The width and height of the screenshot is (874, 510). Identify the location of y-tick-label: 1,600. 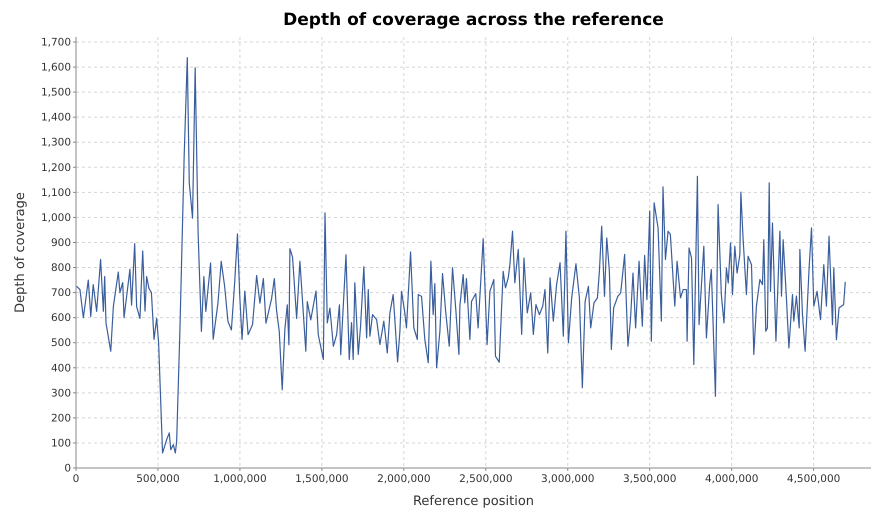
(55, 68).